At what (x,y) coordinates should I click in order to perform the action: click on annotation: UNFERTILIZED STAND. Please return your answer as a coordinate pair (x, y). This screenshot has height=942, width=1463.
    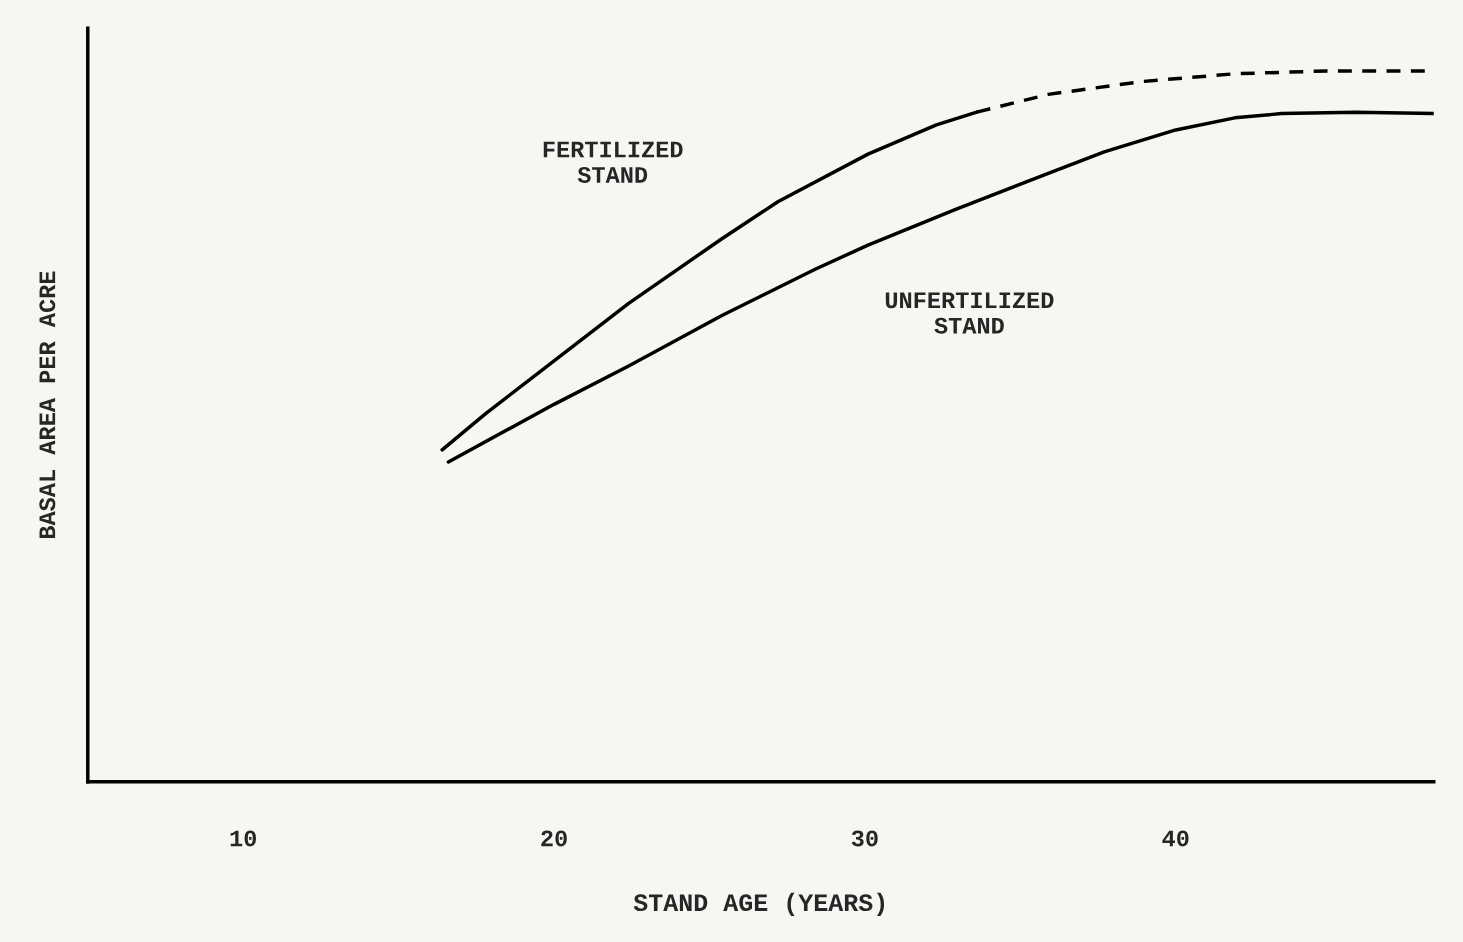
    Looking at the image, I should click on (969, 313).